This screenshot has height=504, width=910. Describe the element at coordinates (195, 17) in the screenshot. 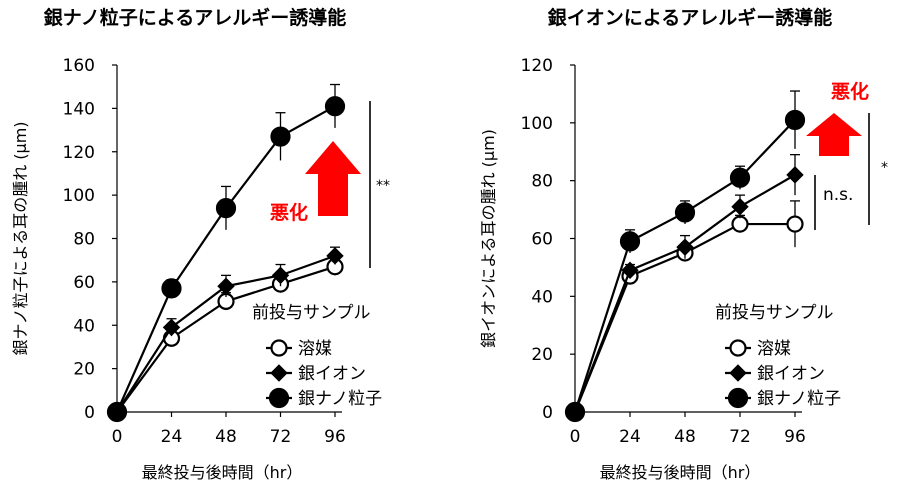

I see `chart-1-title: 銀ナノ粒子によるアレルギー誘導能` at that location.